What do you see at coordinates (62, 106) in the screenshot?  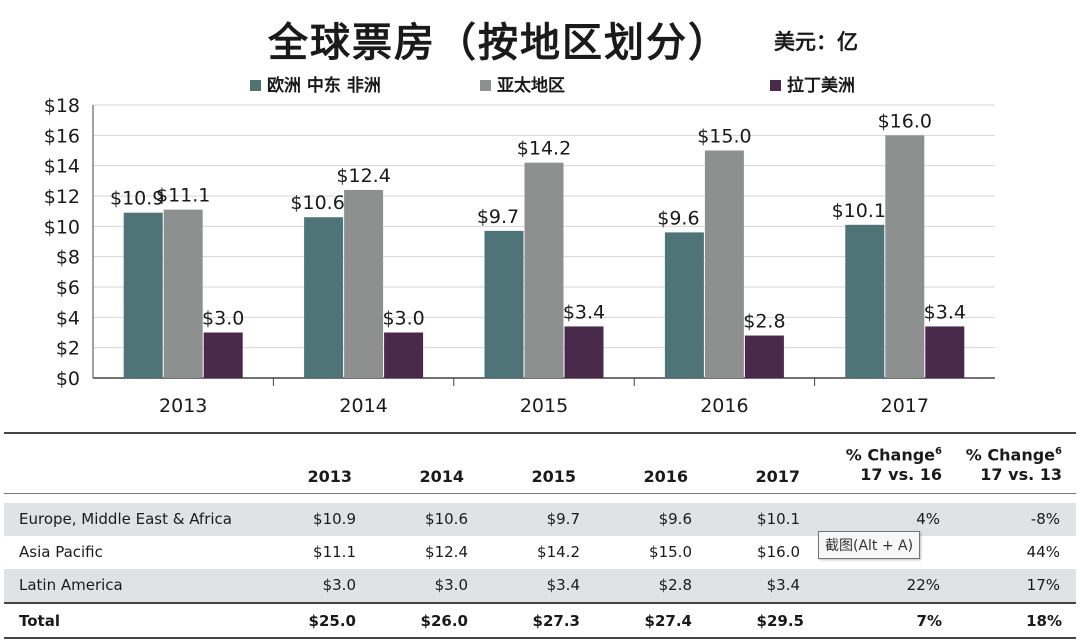 I see `y-tick-label: $18` at bounding box center [62, 106].